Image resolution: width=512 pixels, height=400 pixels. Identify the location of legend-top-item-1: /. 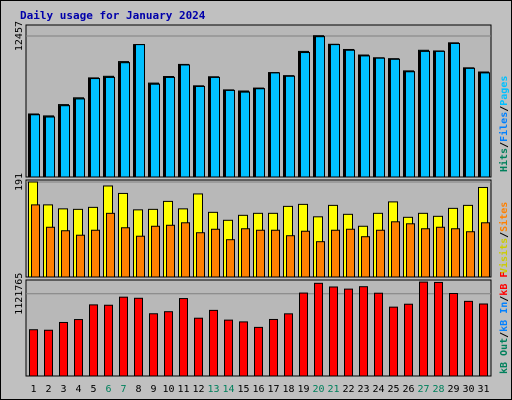
(504, 145).